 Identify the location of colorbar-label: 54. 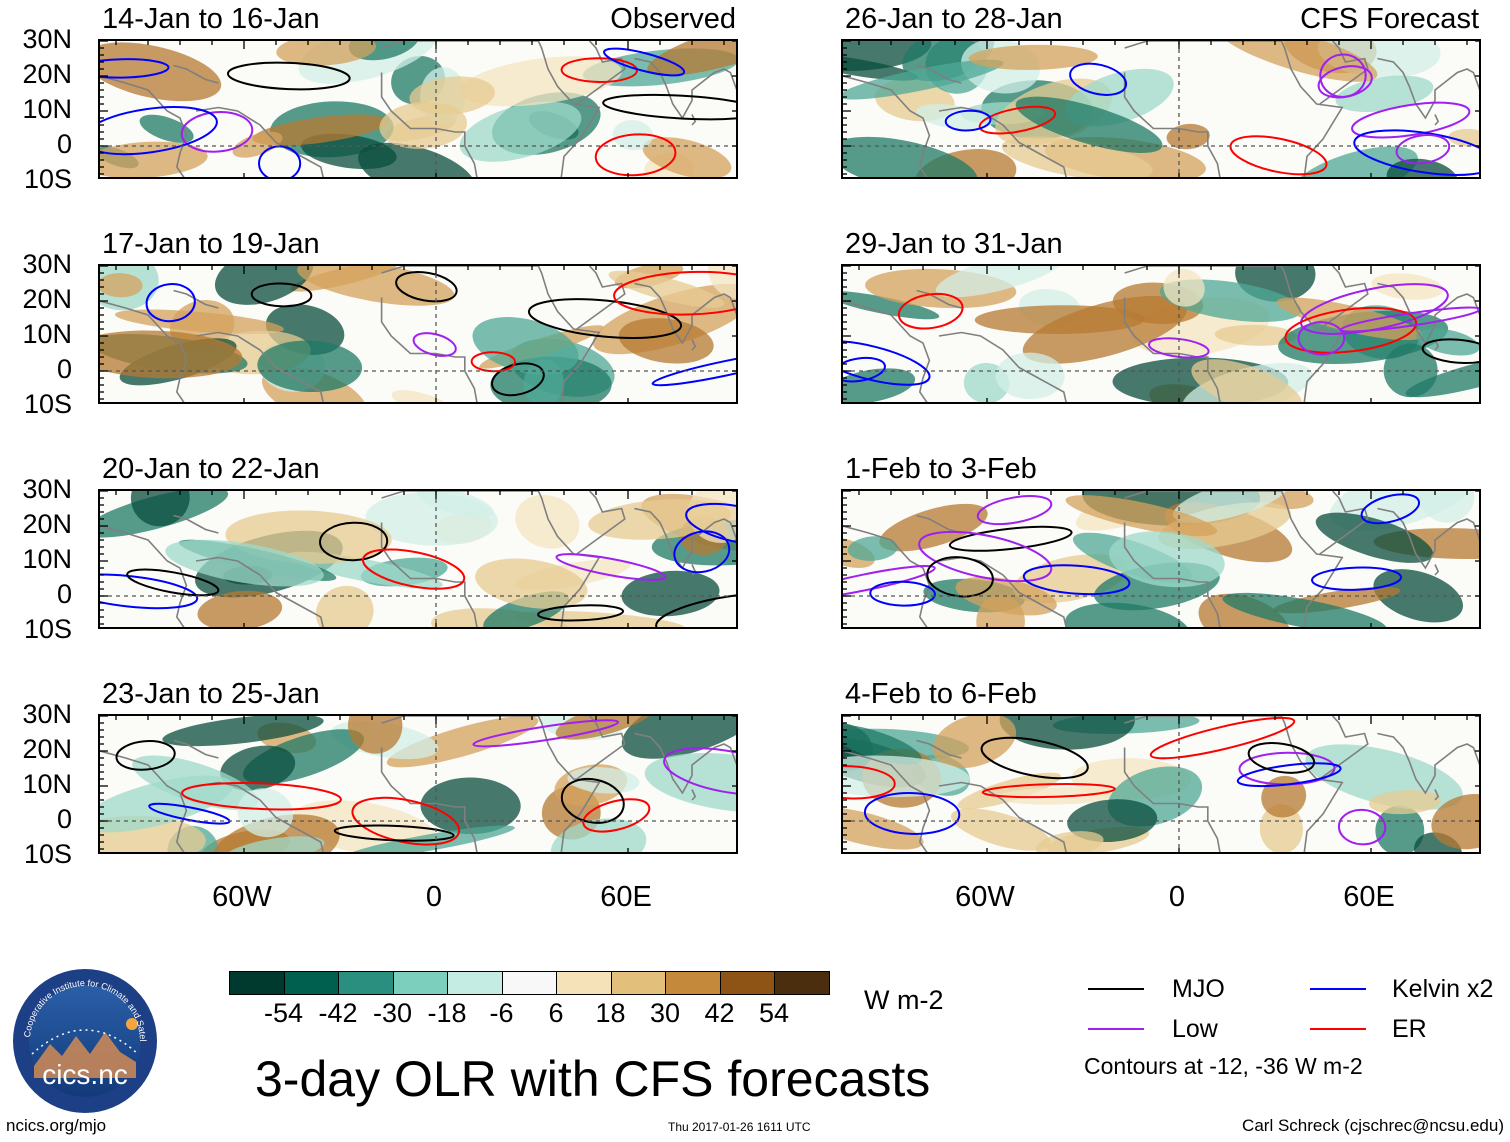
(774, 1013).